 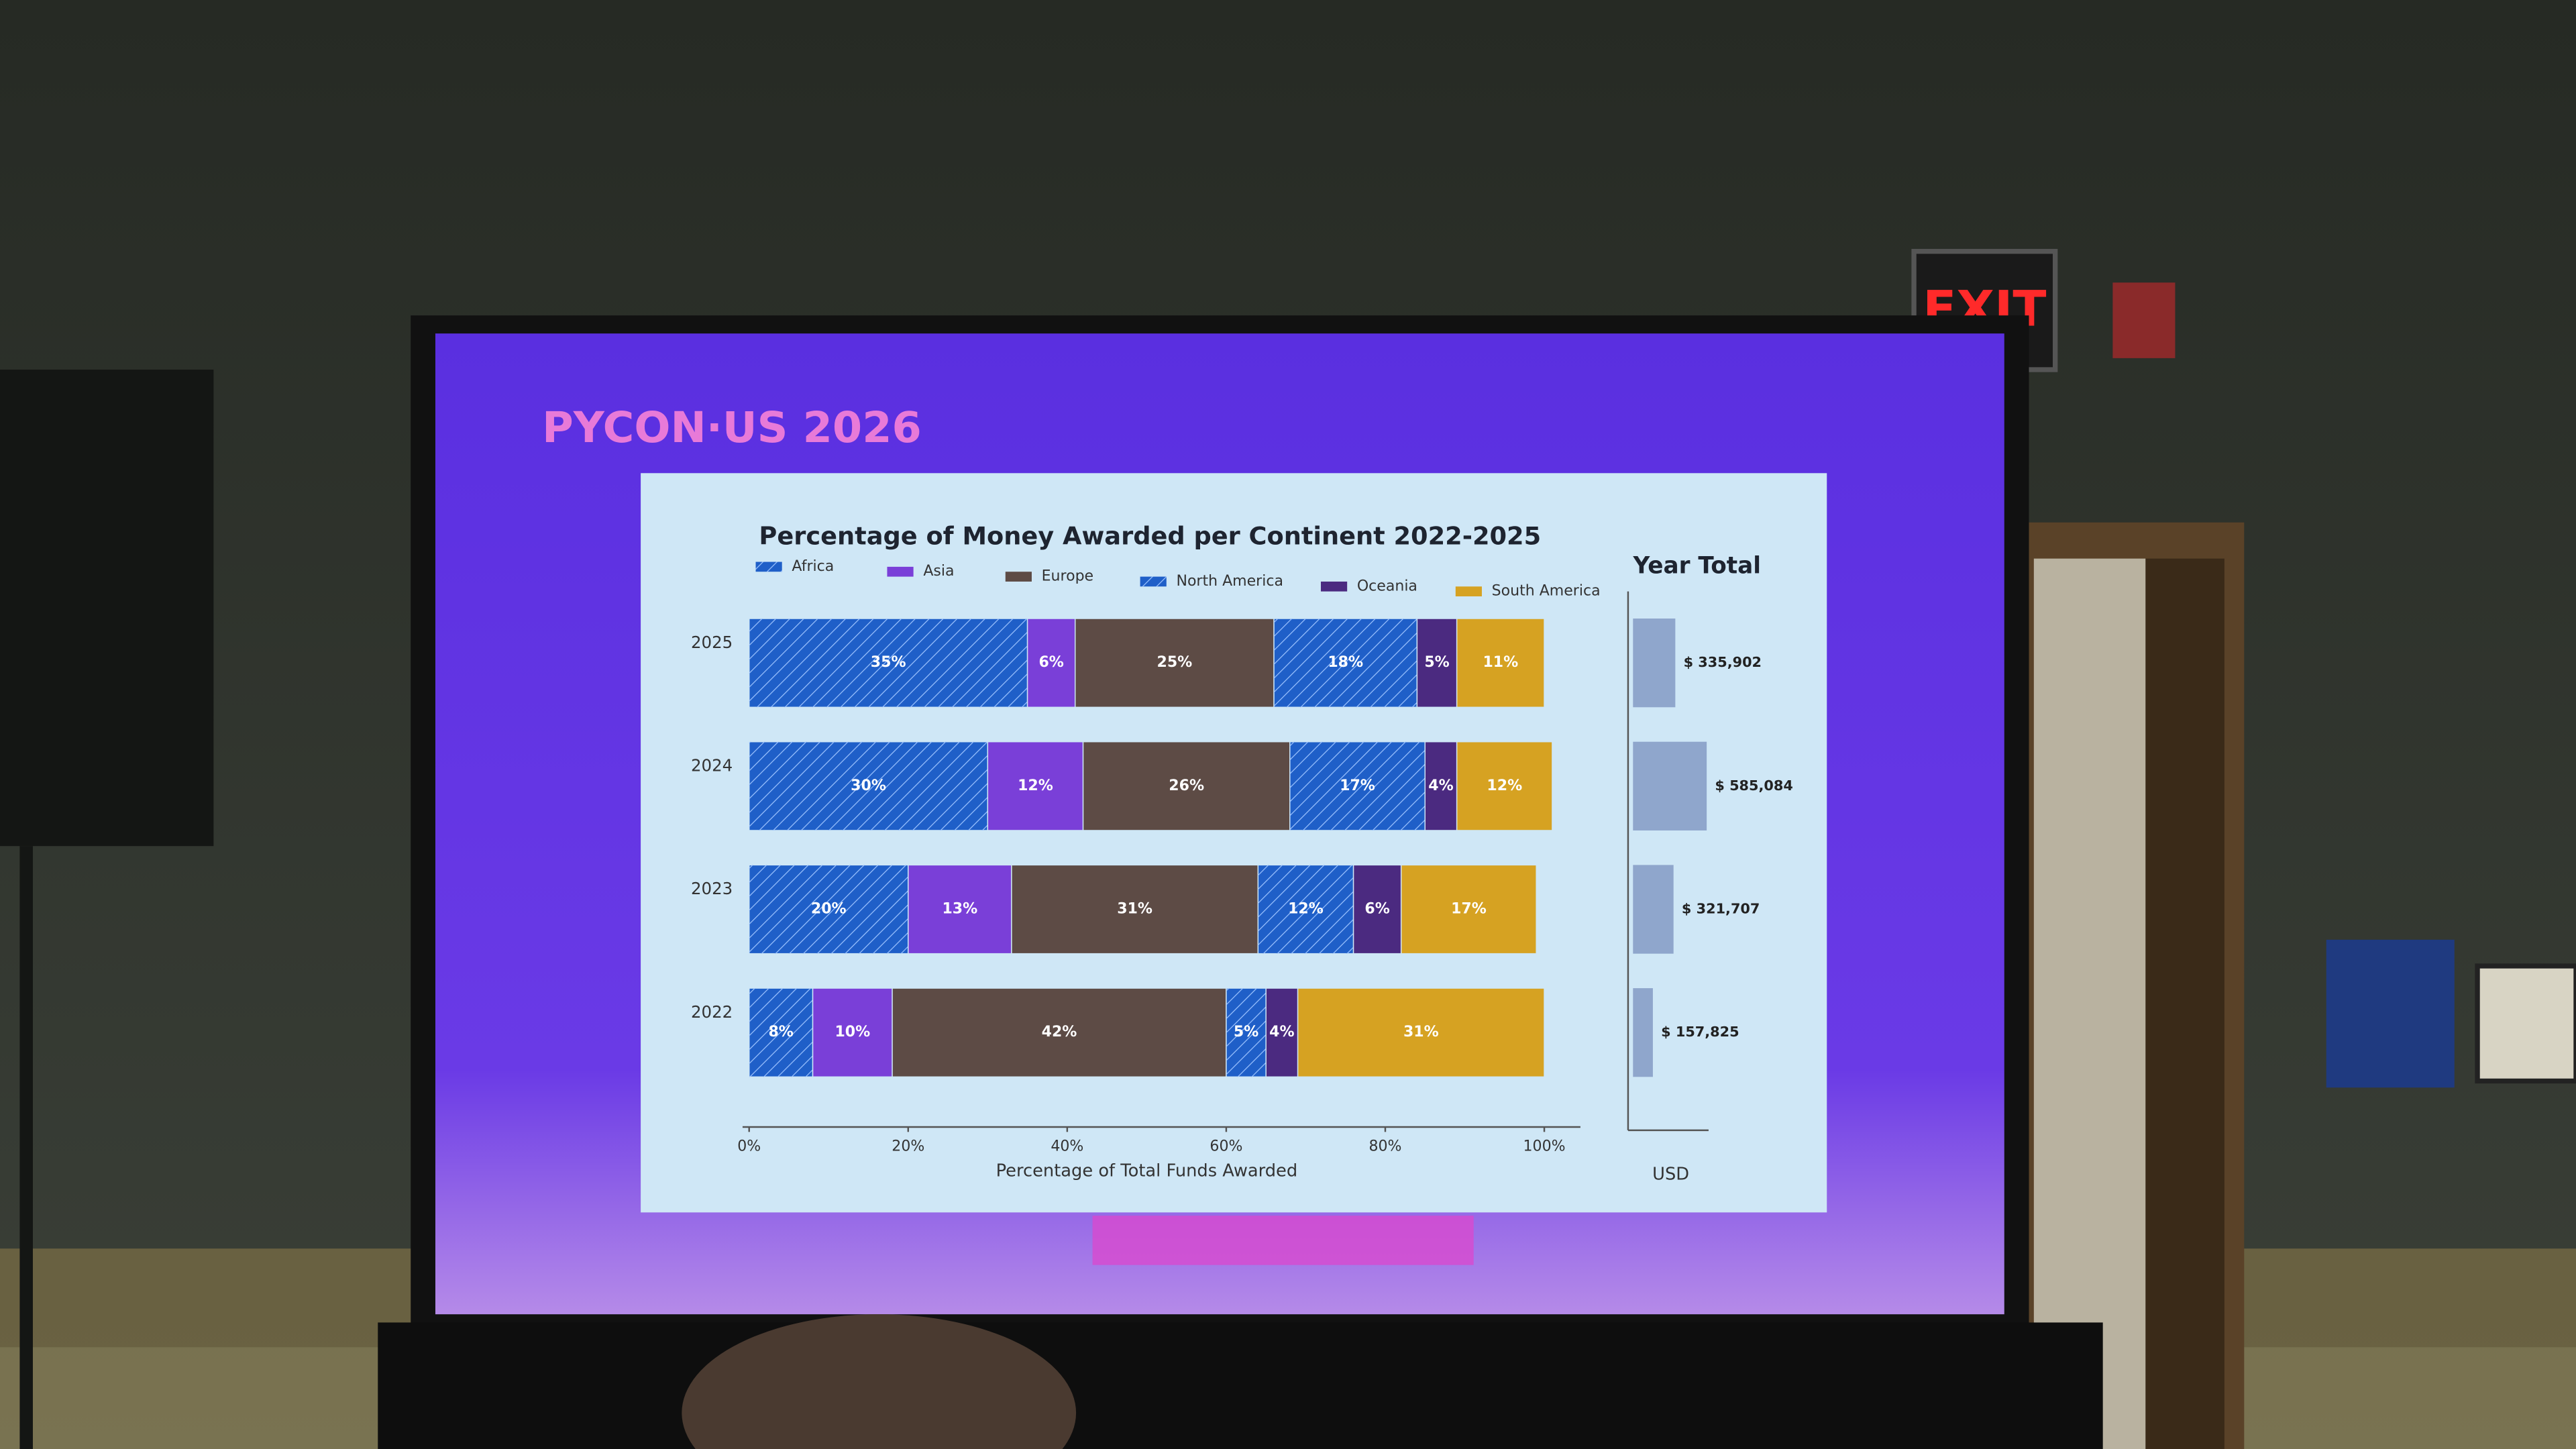 What do you see at coordinates (1546, 591) in the screenshot?
I see `legend-label: South America` at bounding box center [1546, 591].